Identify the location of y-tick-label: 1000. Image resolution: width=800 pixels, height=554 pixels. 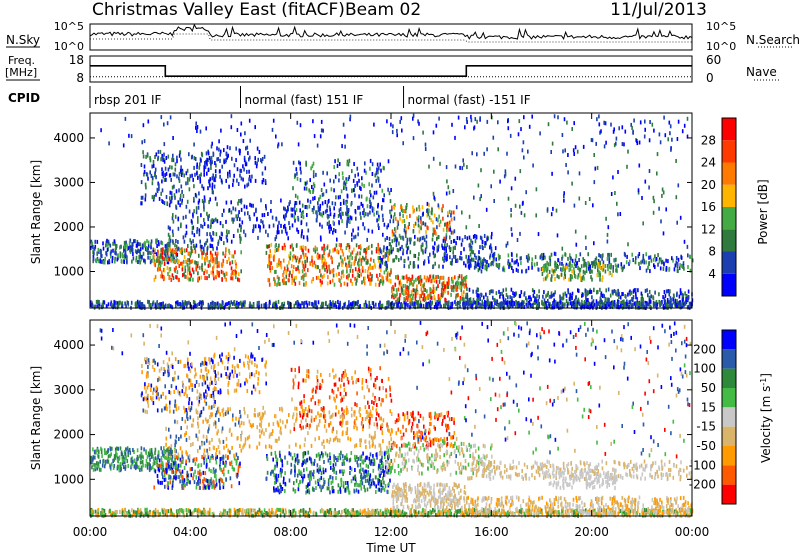
(68, 271).